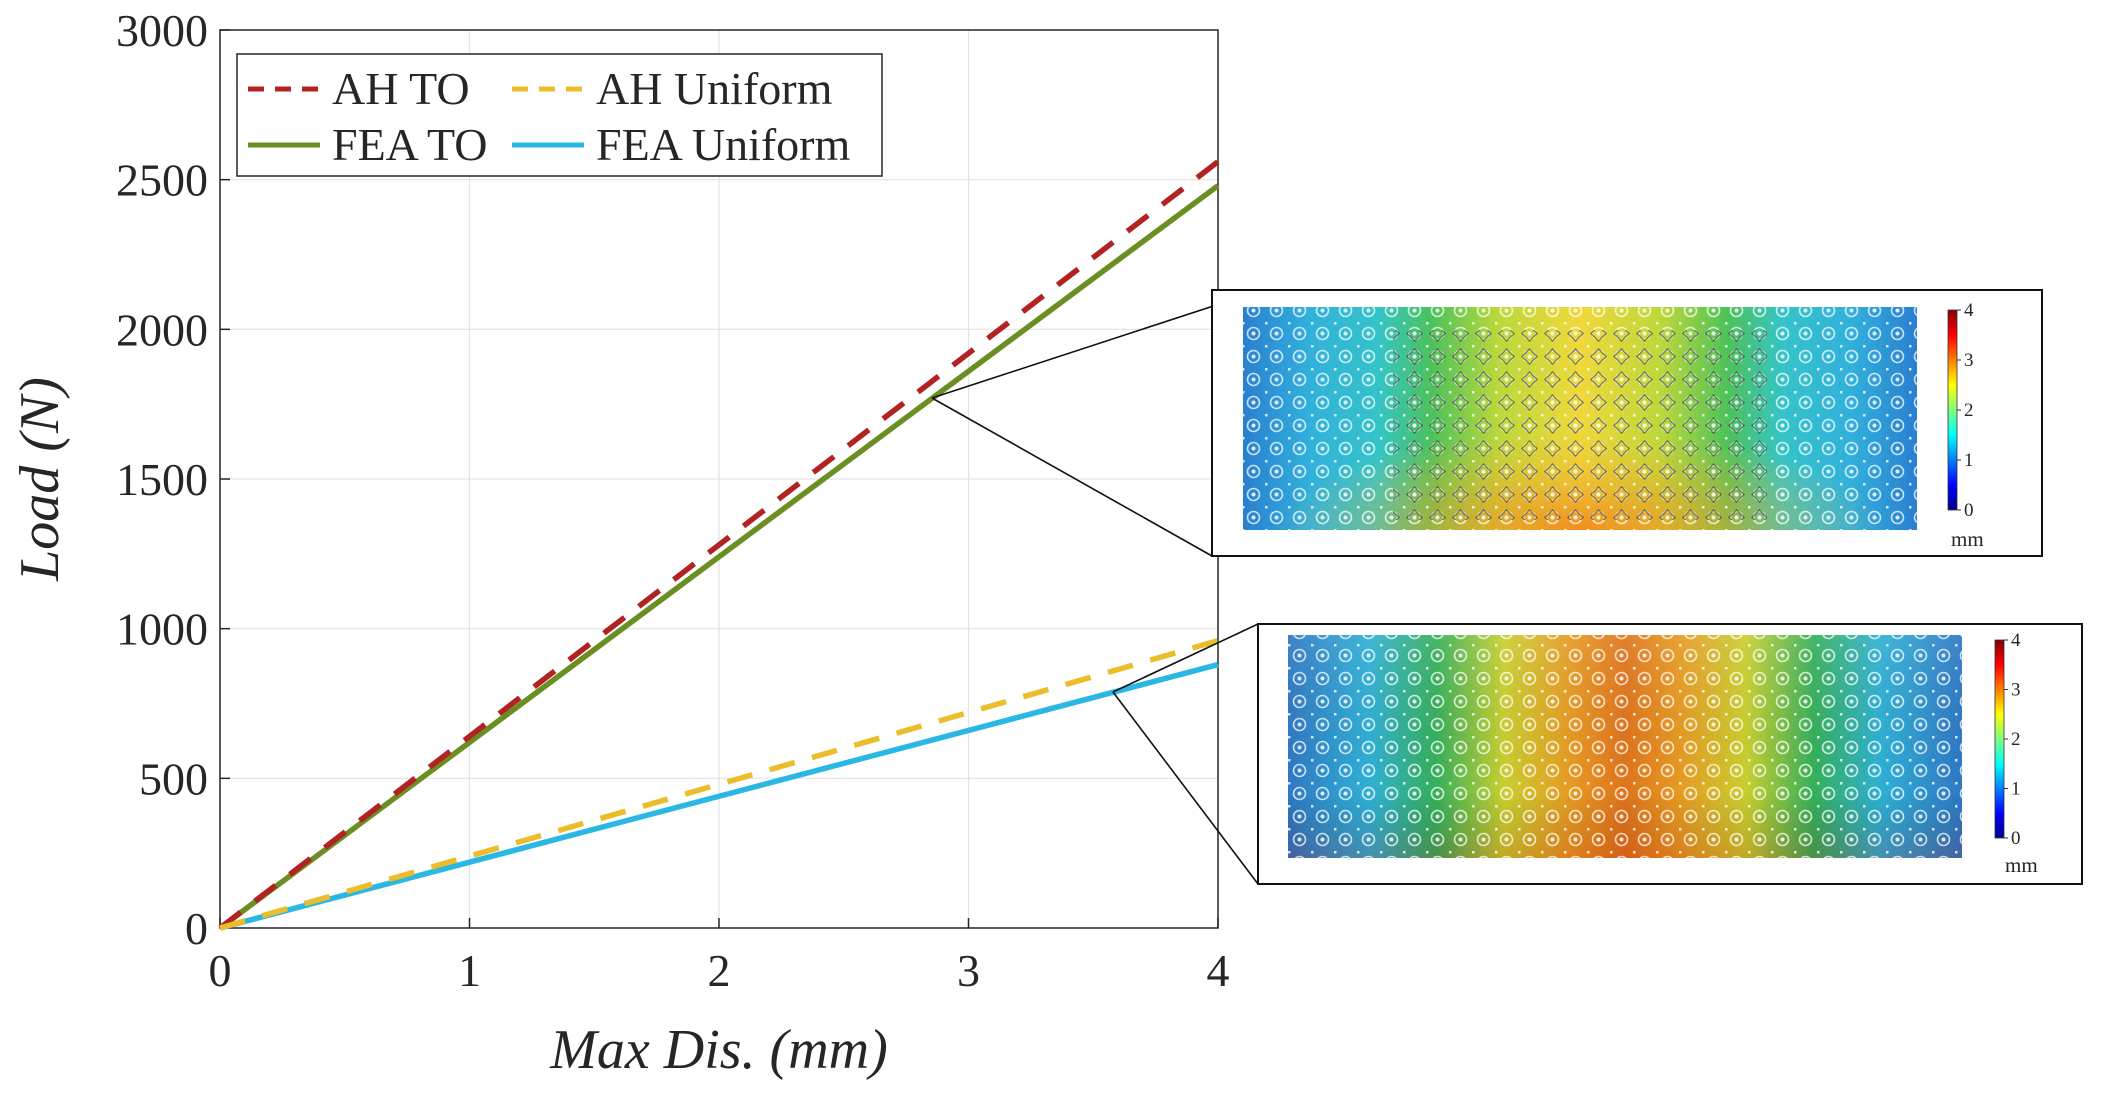 The image size is (2107, 1093). I want to click on inset-to-colorbar-unit: mm, so click(1967, 539).